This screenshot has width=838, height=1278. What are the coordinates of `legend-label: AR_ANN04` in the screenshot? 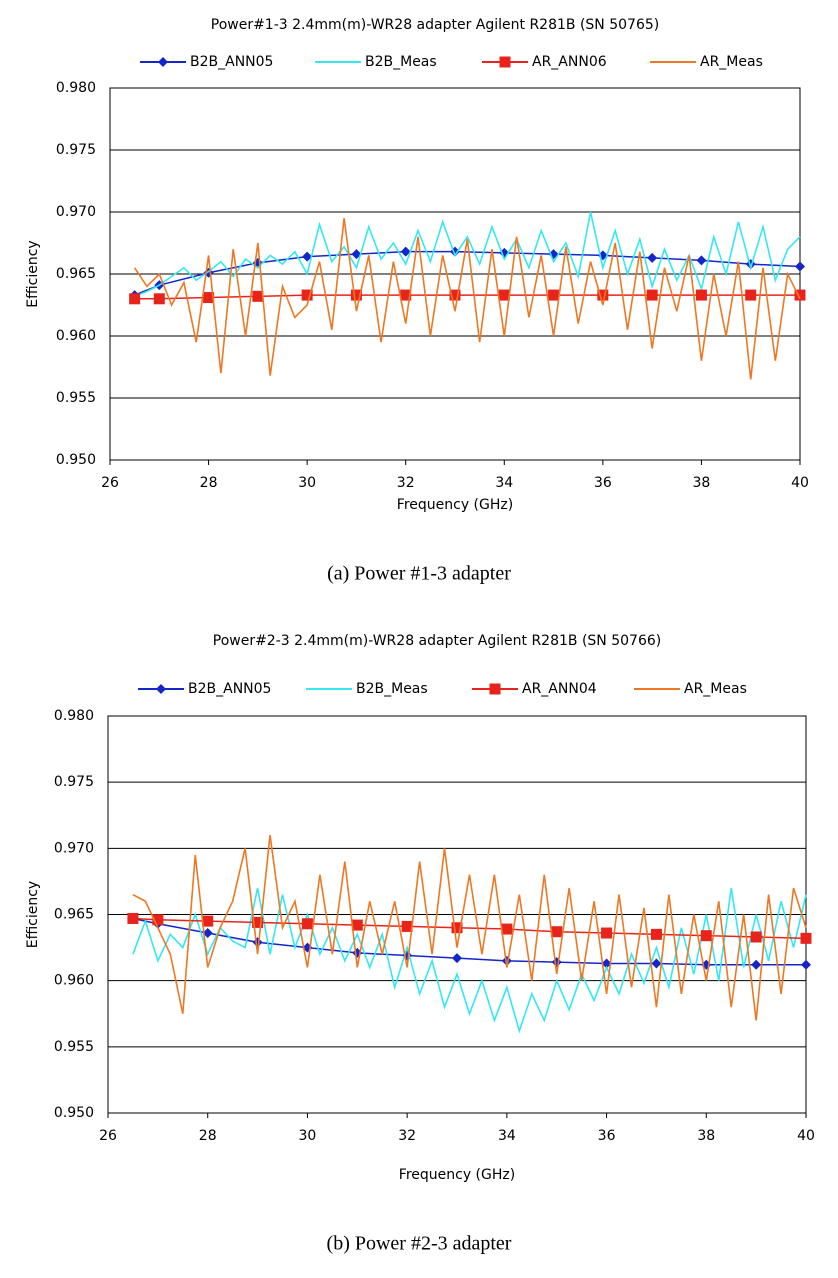 It's located at (559, 689).